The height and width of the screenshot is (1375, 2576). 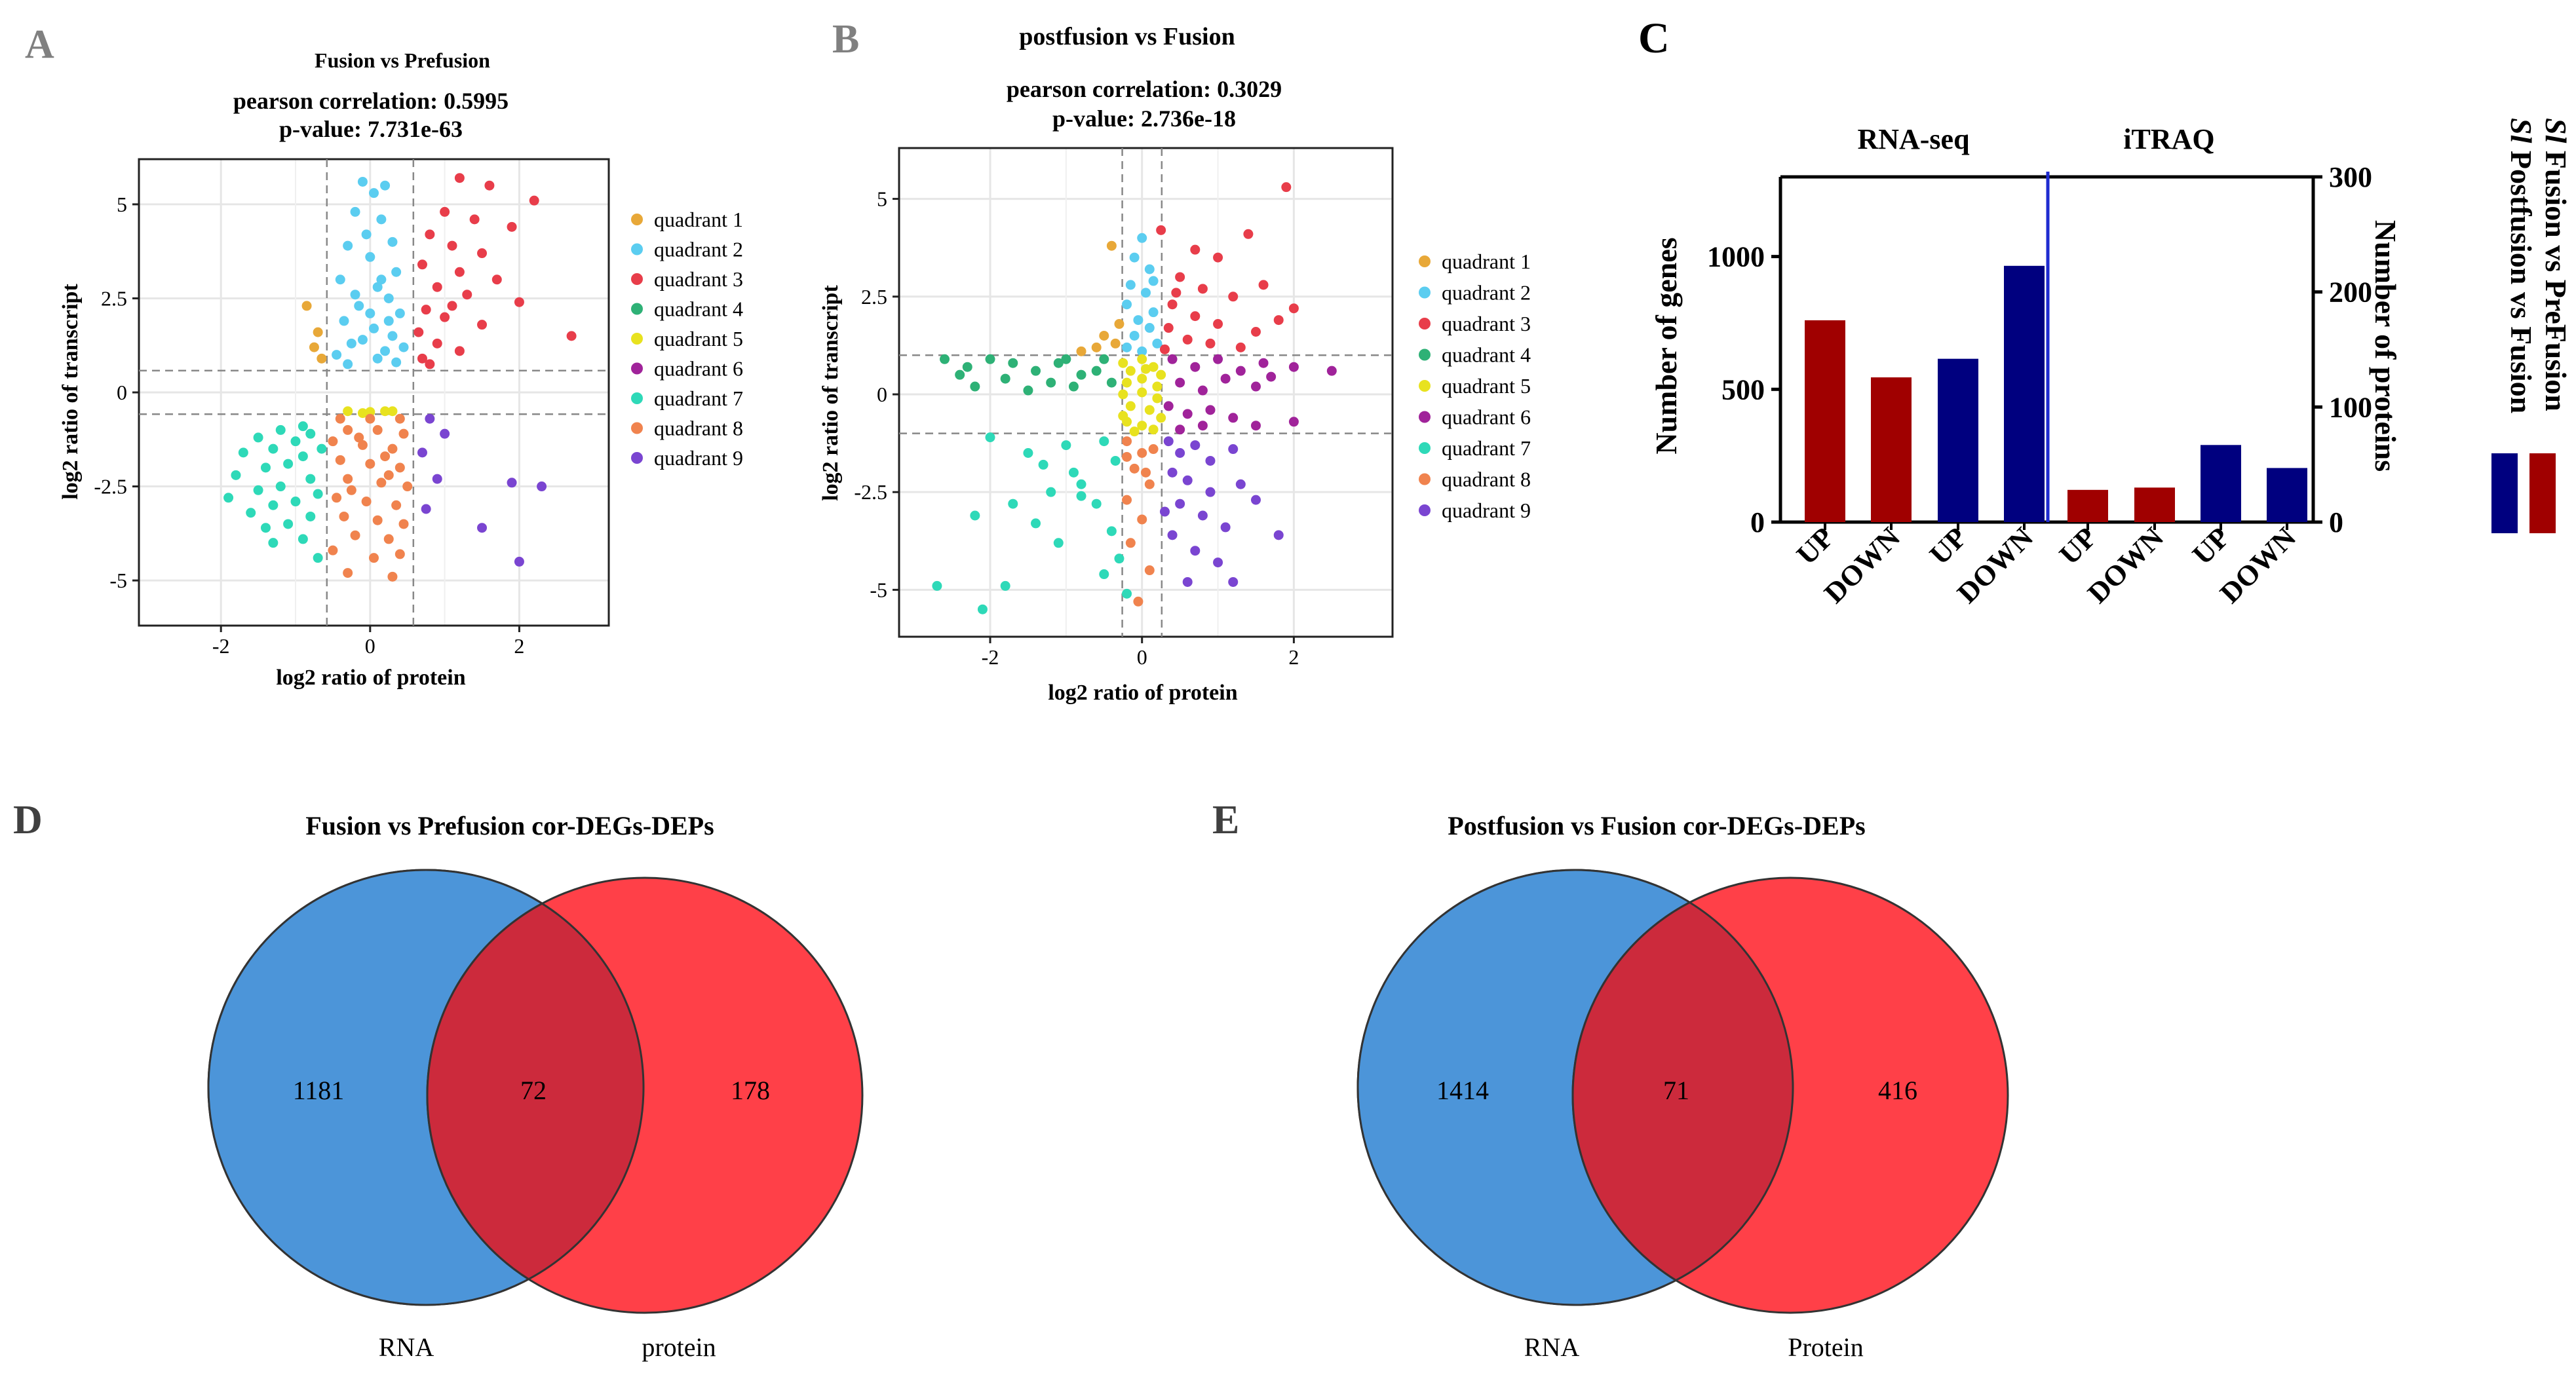 What do you see at coordinates (698, 428) in the screenshot?
I see `legend-label: quadrant 8` at bounding box center [698, 428].